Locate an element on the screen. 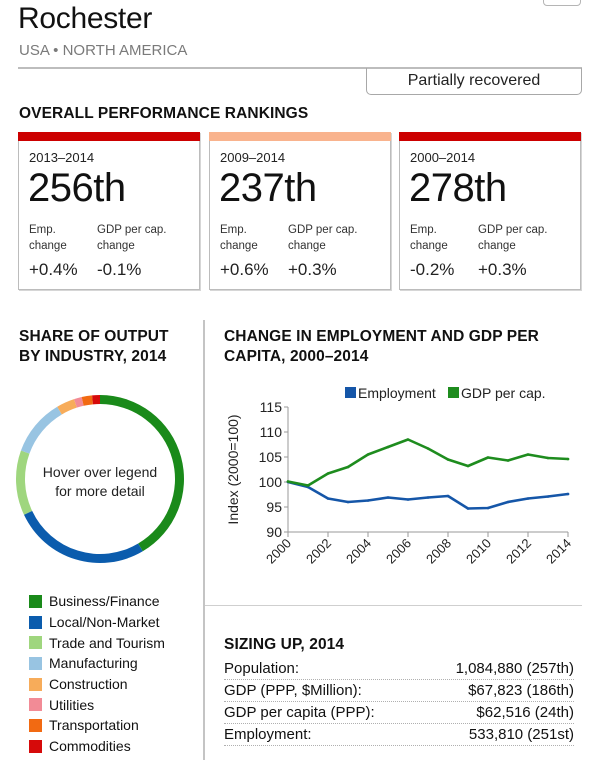 The image size is (600, 760). emp-change-value: +0.6% is located at coordinates (244, 269).